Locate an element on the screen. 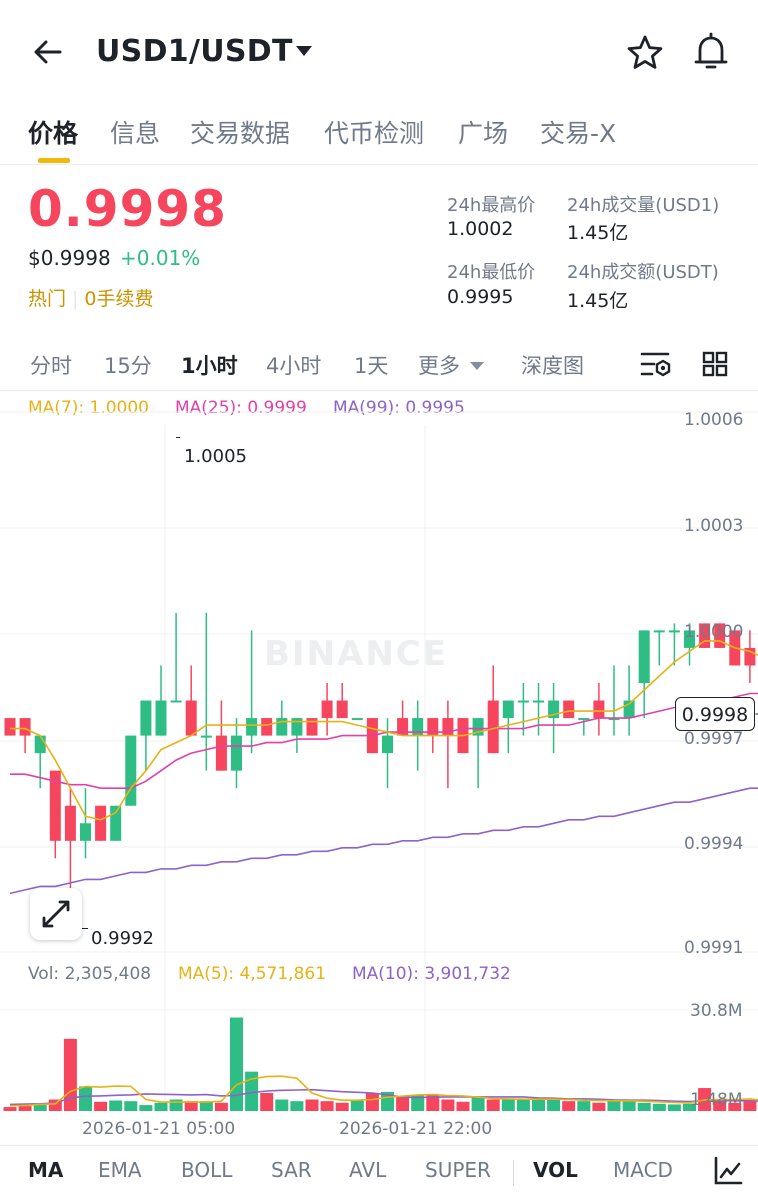 This screenshot has width=758, height=1201. indicator-ema: EMA is located at coordinates (120, 1170).